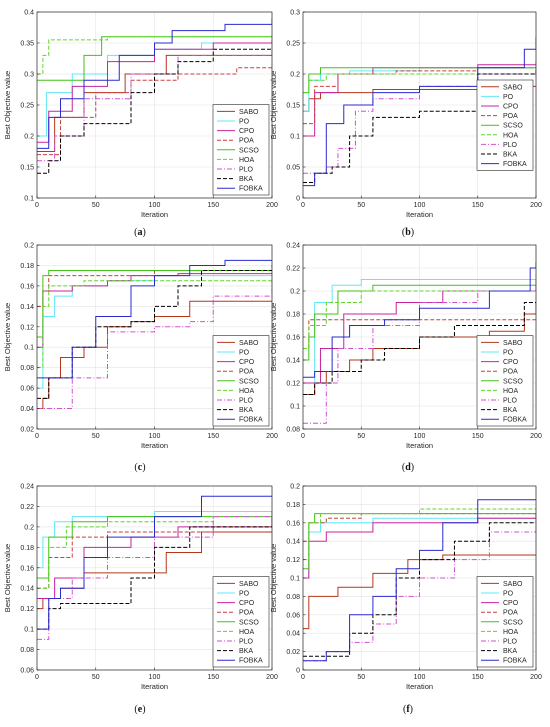 The image size is (550, 727). What do you see at coordinates (27, 671) in the screenshot?
I see `y-tick-label: 0.06` at bounding box center [27, 671].